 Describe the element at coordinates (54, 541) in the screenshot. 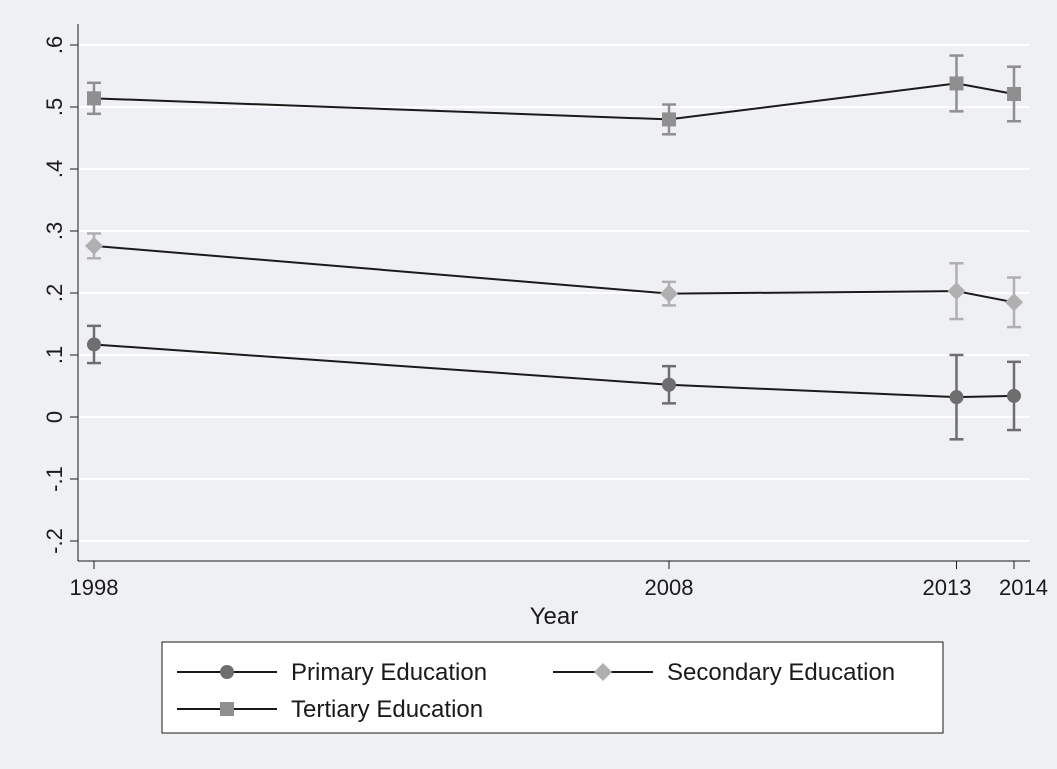

I see `y-tick-label: -.2` at that location.